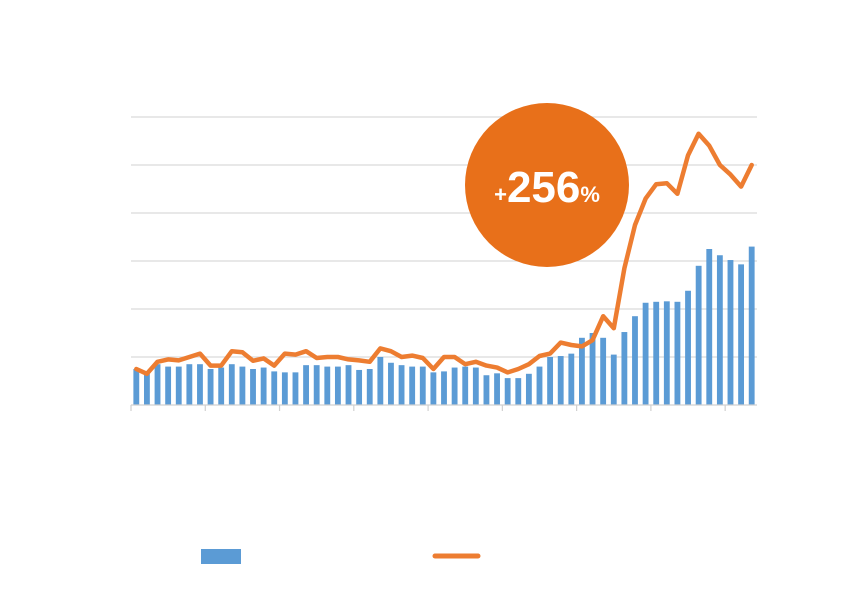 Image resolution: width=862 pixels, height=593 pixels. Describe the element at coordinates (543, 187) in the screenshot. I see `badge-number: 256` at that location.